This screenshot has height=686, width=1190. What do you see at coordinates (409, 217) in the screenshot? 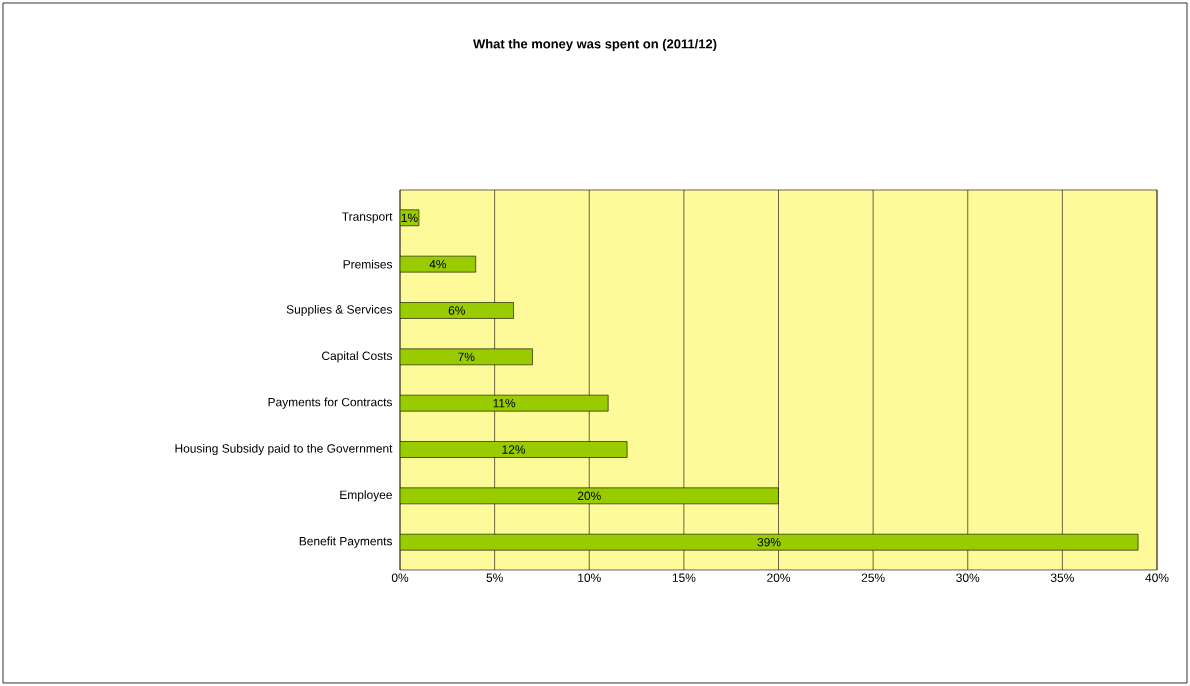
I see `data-label: 1%` at bounding box center [409, 217].